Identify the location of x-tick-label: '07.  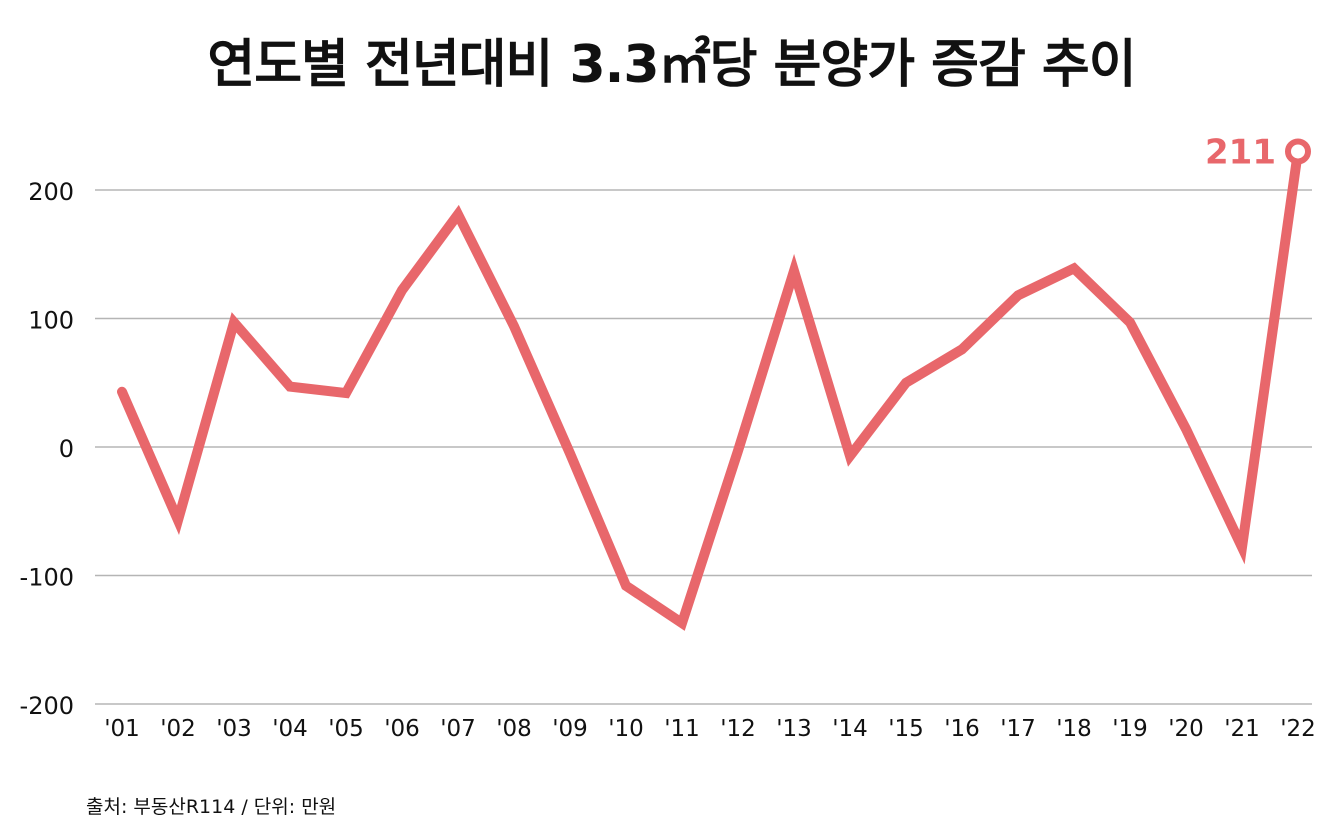
(458, 729).